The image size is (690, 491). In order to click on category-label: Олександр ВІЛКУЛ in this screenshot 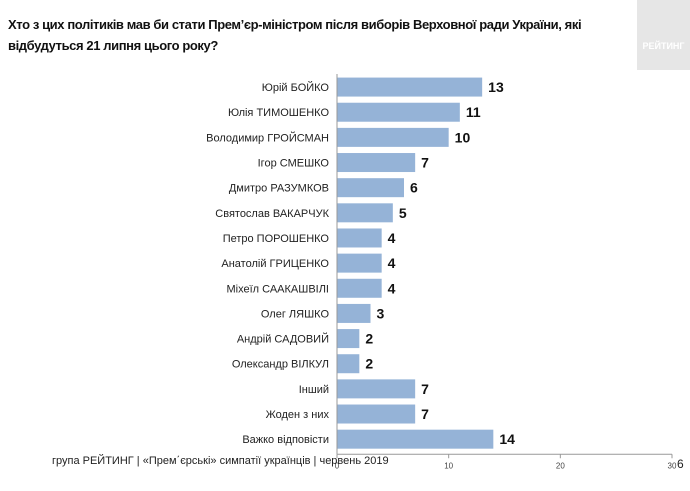, I will do `click(280, 365)`.